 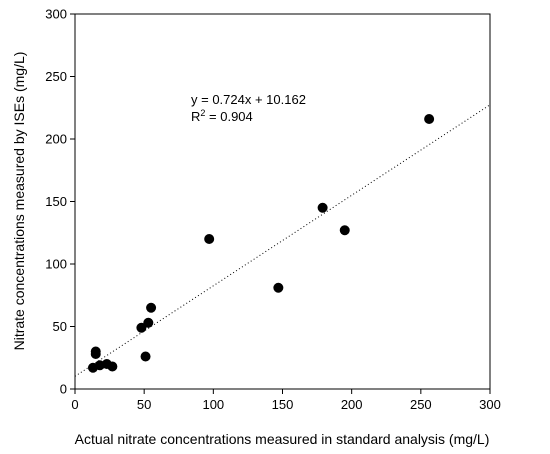 I want to click on x-tick-label: 50, so click(x=144, y=404).